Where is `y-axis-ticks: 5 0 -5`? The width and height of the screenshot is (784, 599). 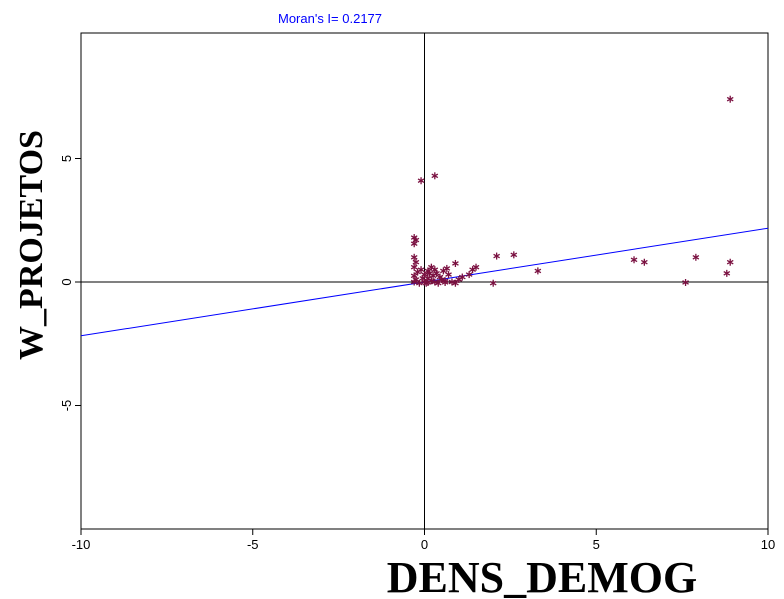
y-axis-ticks: 5 0 -5 is located at coordinates (70, 283).